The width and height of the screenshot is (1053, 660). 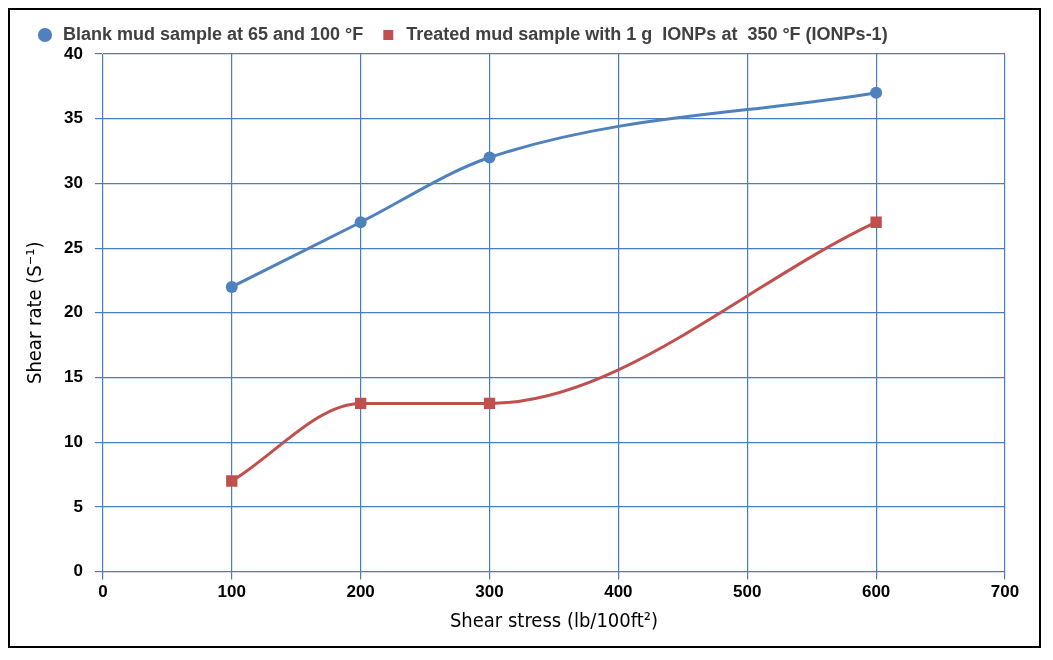 I want to click on legend-label: Blank mud sample at 65 and 100 °F, so click(x=213, y=33).